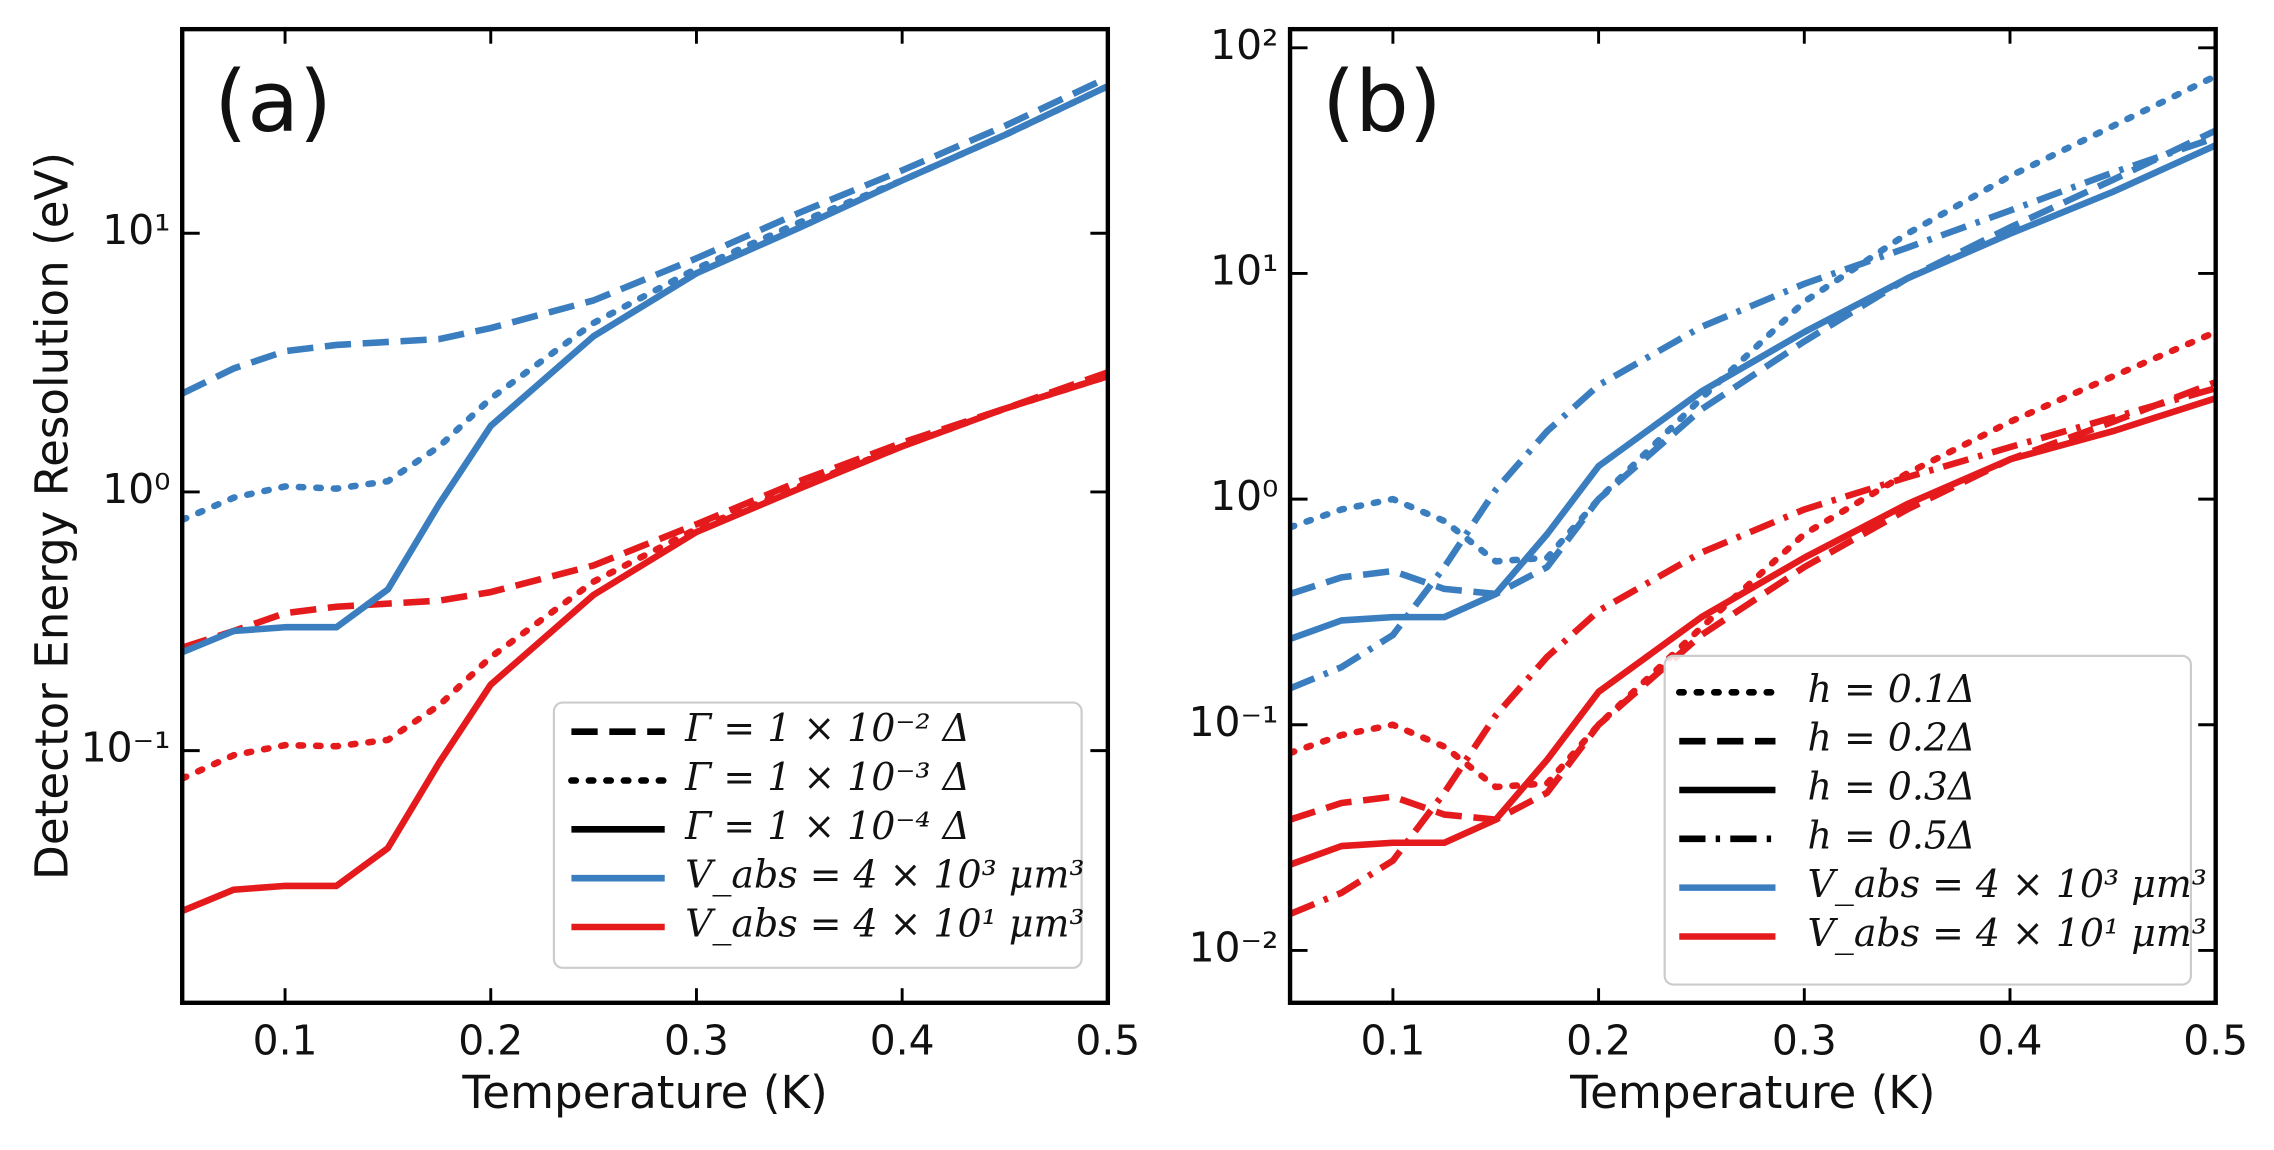 The width and height of the screenshot is (2274, 1150). What do you see at coordinates (827, 777) in the screenshot?
I see `legend-label: Γ = 1 × 10⁻³ Δ` at bounding box center [827, 777].